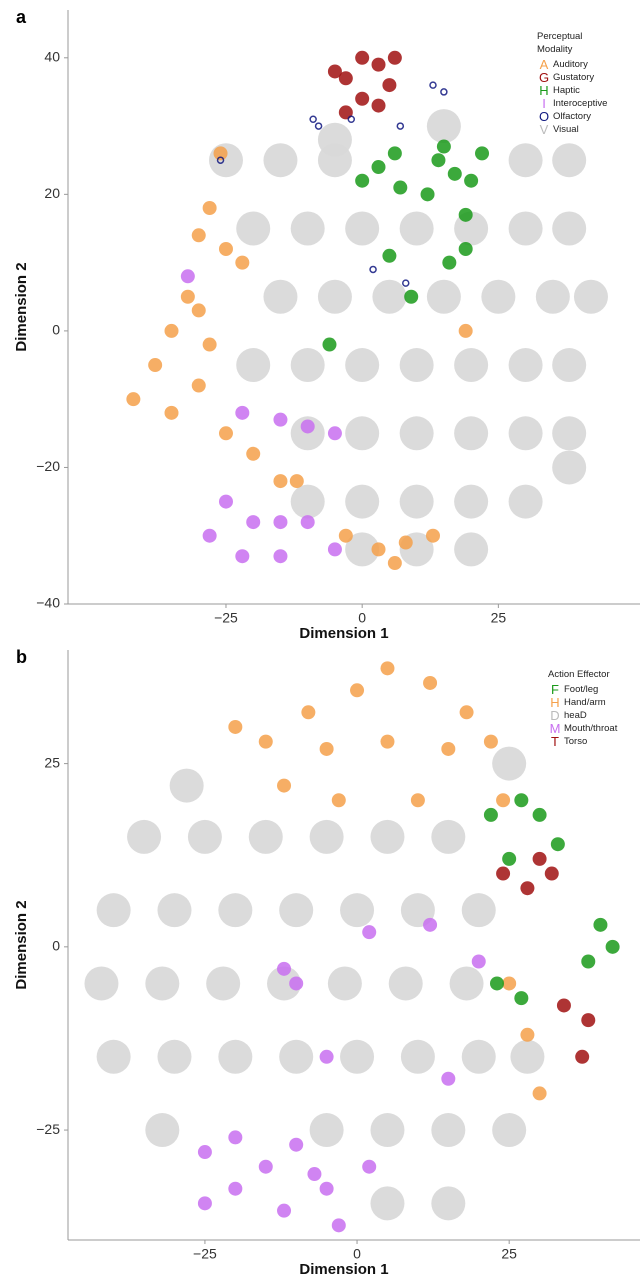  What do you see at coordinates (575, 715) in the screenshot?
I see `legend-label: heaD` at bounding box center [575, 715].